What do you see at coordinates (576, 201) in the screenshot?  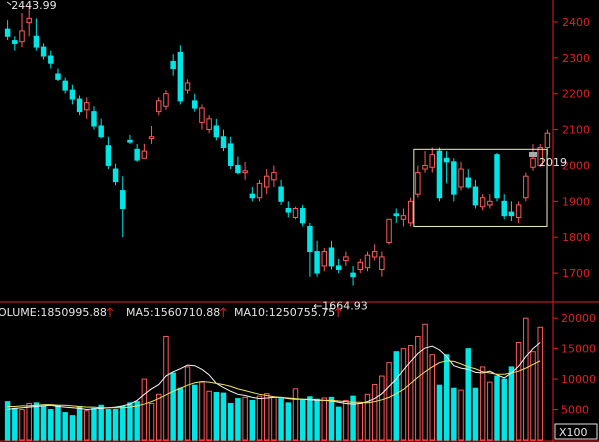 I see `price-tick-label: 1900` at bounding box center [576, 201].